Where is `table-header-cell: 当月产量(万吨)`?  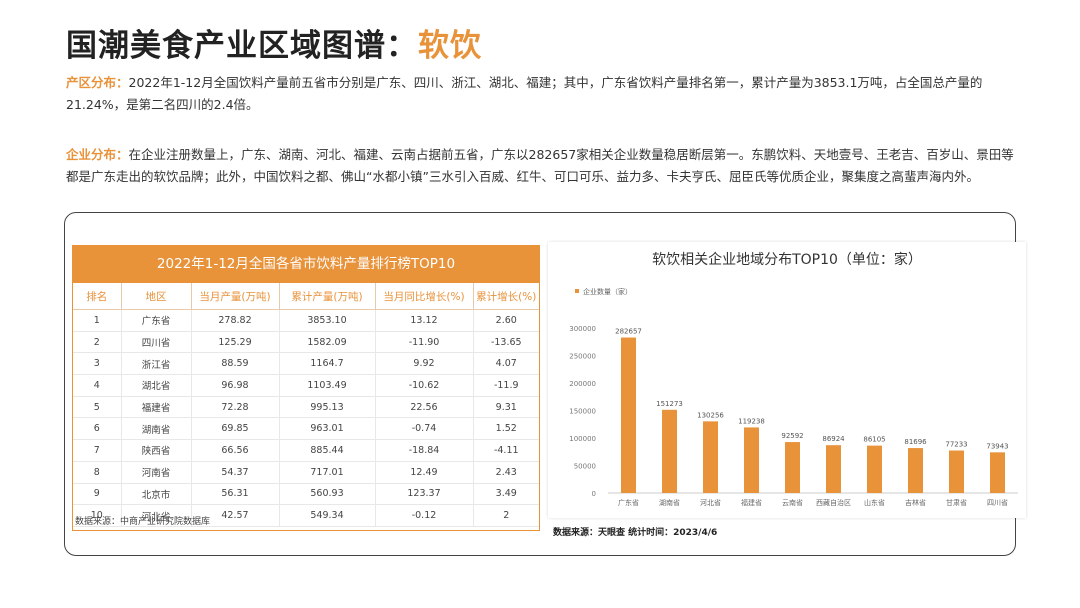
table-header-cell: 当月产量(万吨) is located at coordinates (235, 296).